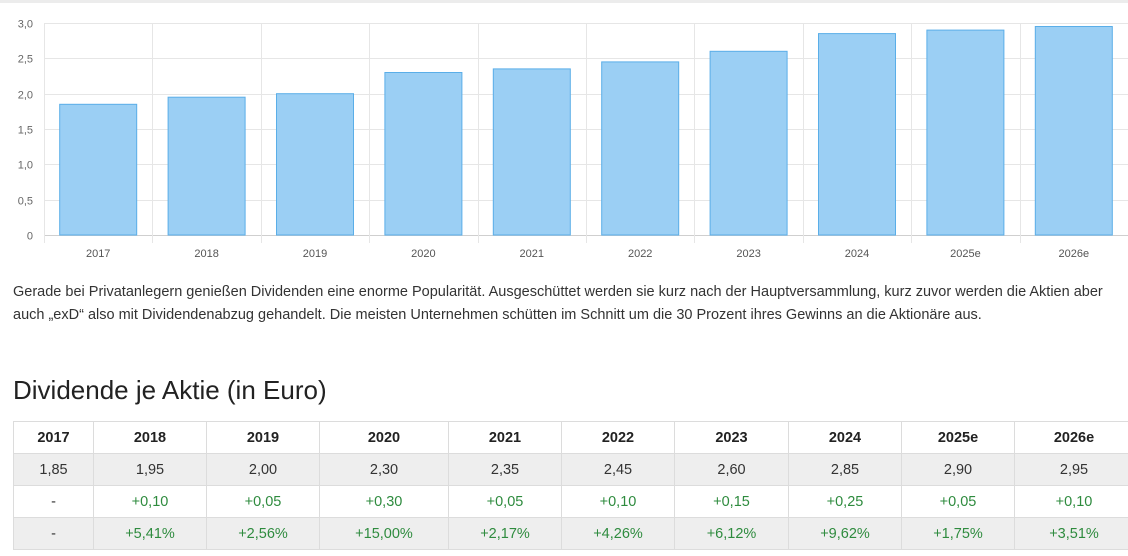 The image size is (1128, 556). What do you see at coordinates (731, 501) in the screenshot?
I see `change-abs-cell: +0,15` at bounding box center [731, 501].